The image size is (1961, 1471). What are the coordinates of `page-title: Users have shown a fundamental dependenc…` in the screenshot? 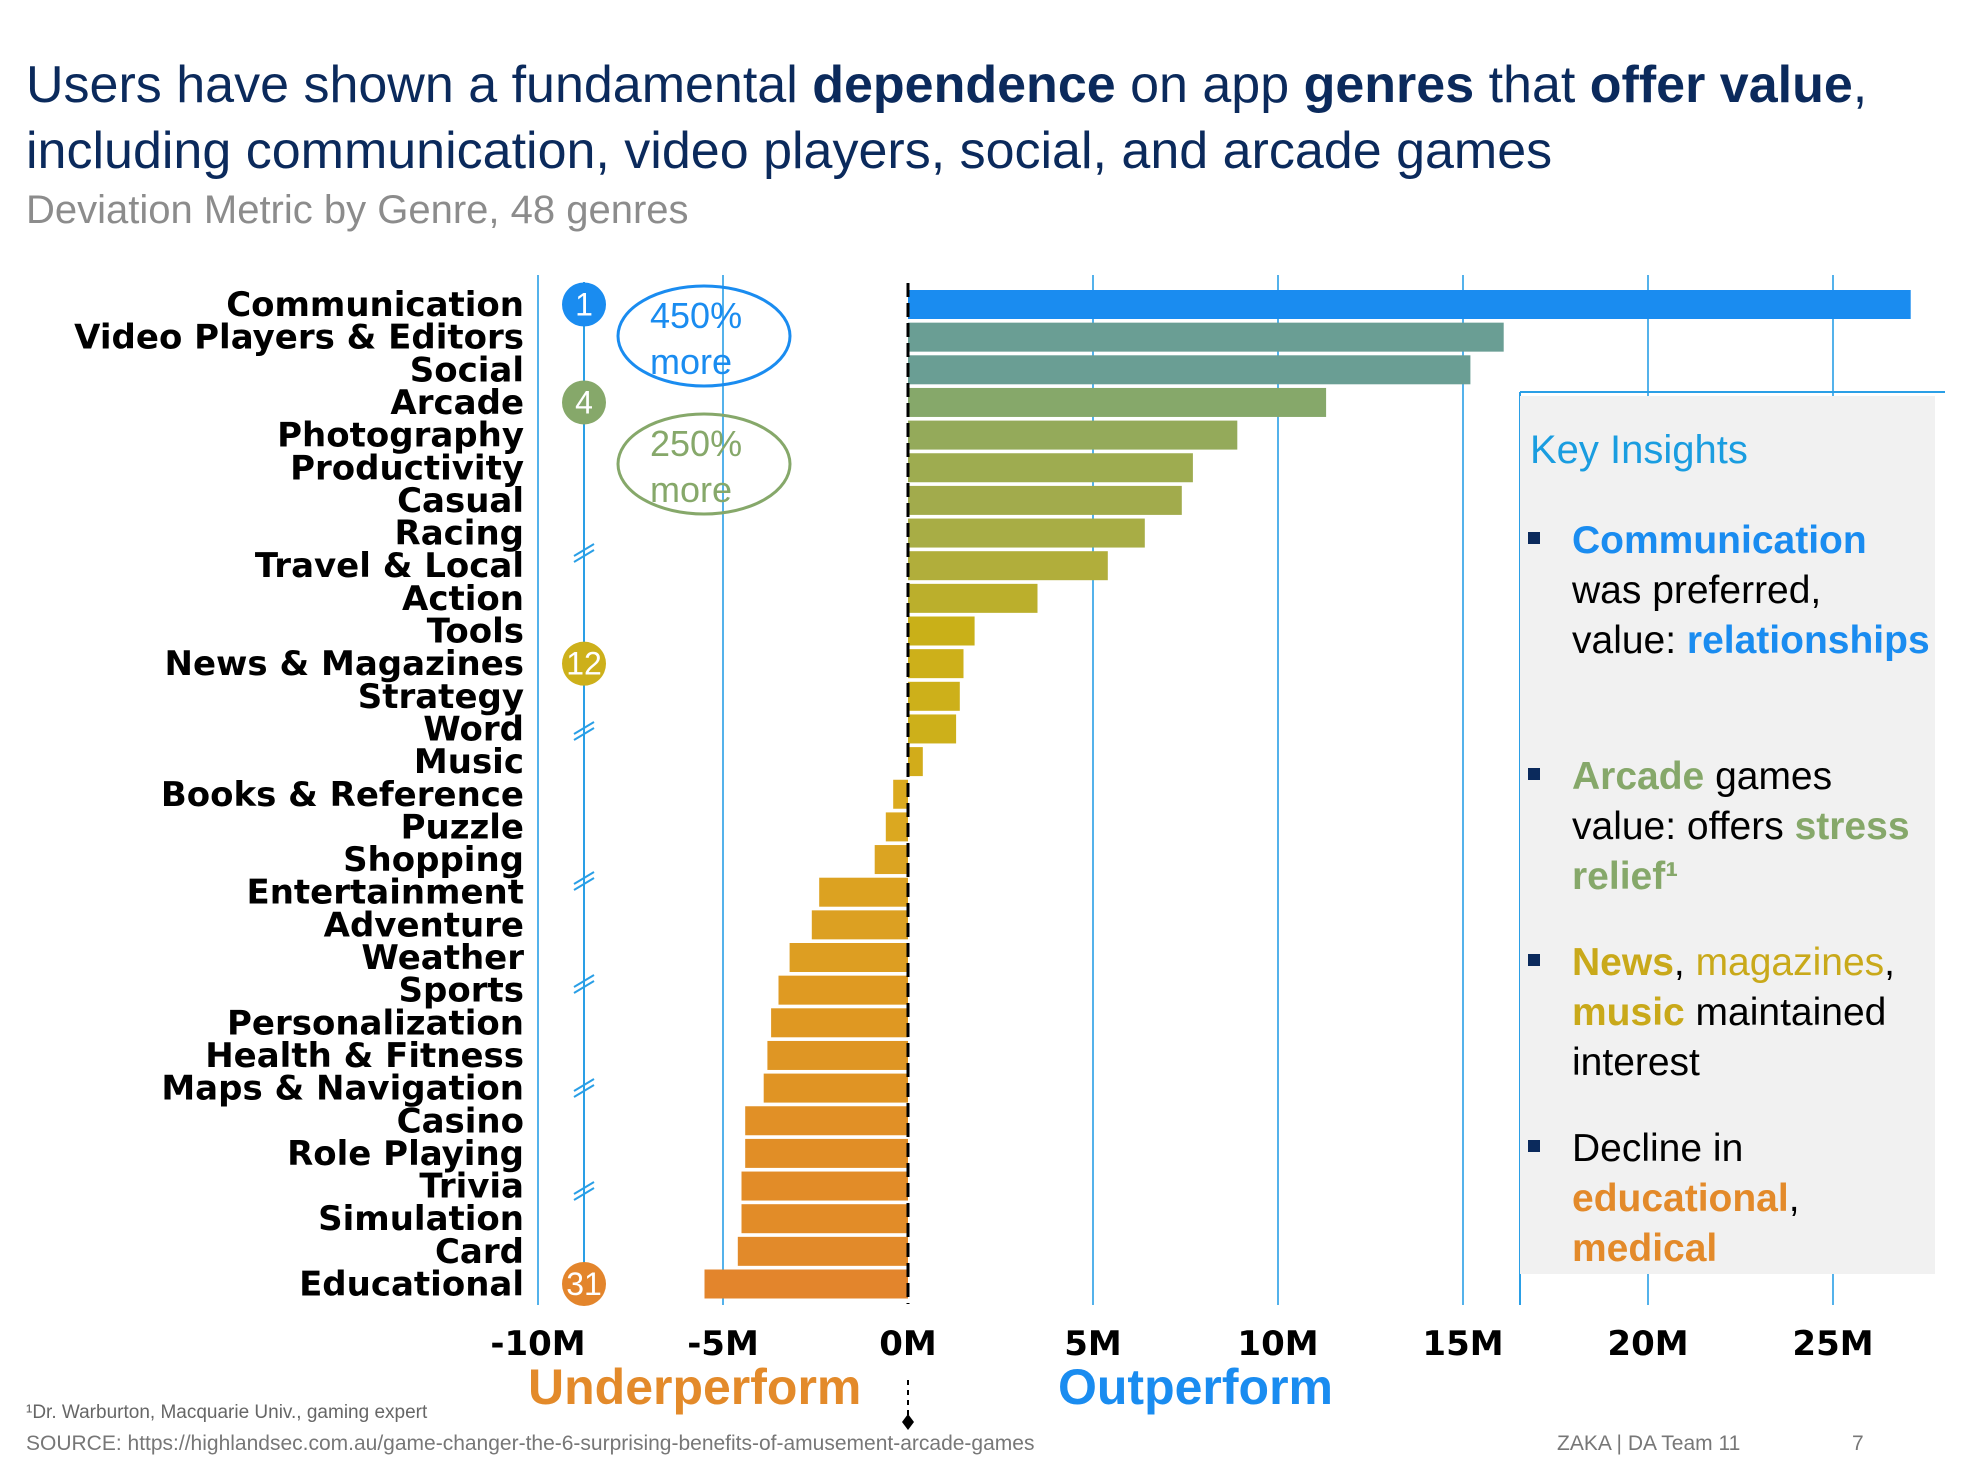 It's located at (976, 118).